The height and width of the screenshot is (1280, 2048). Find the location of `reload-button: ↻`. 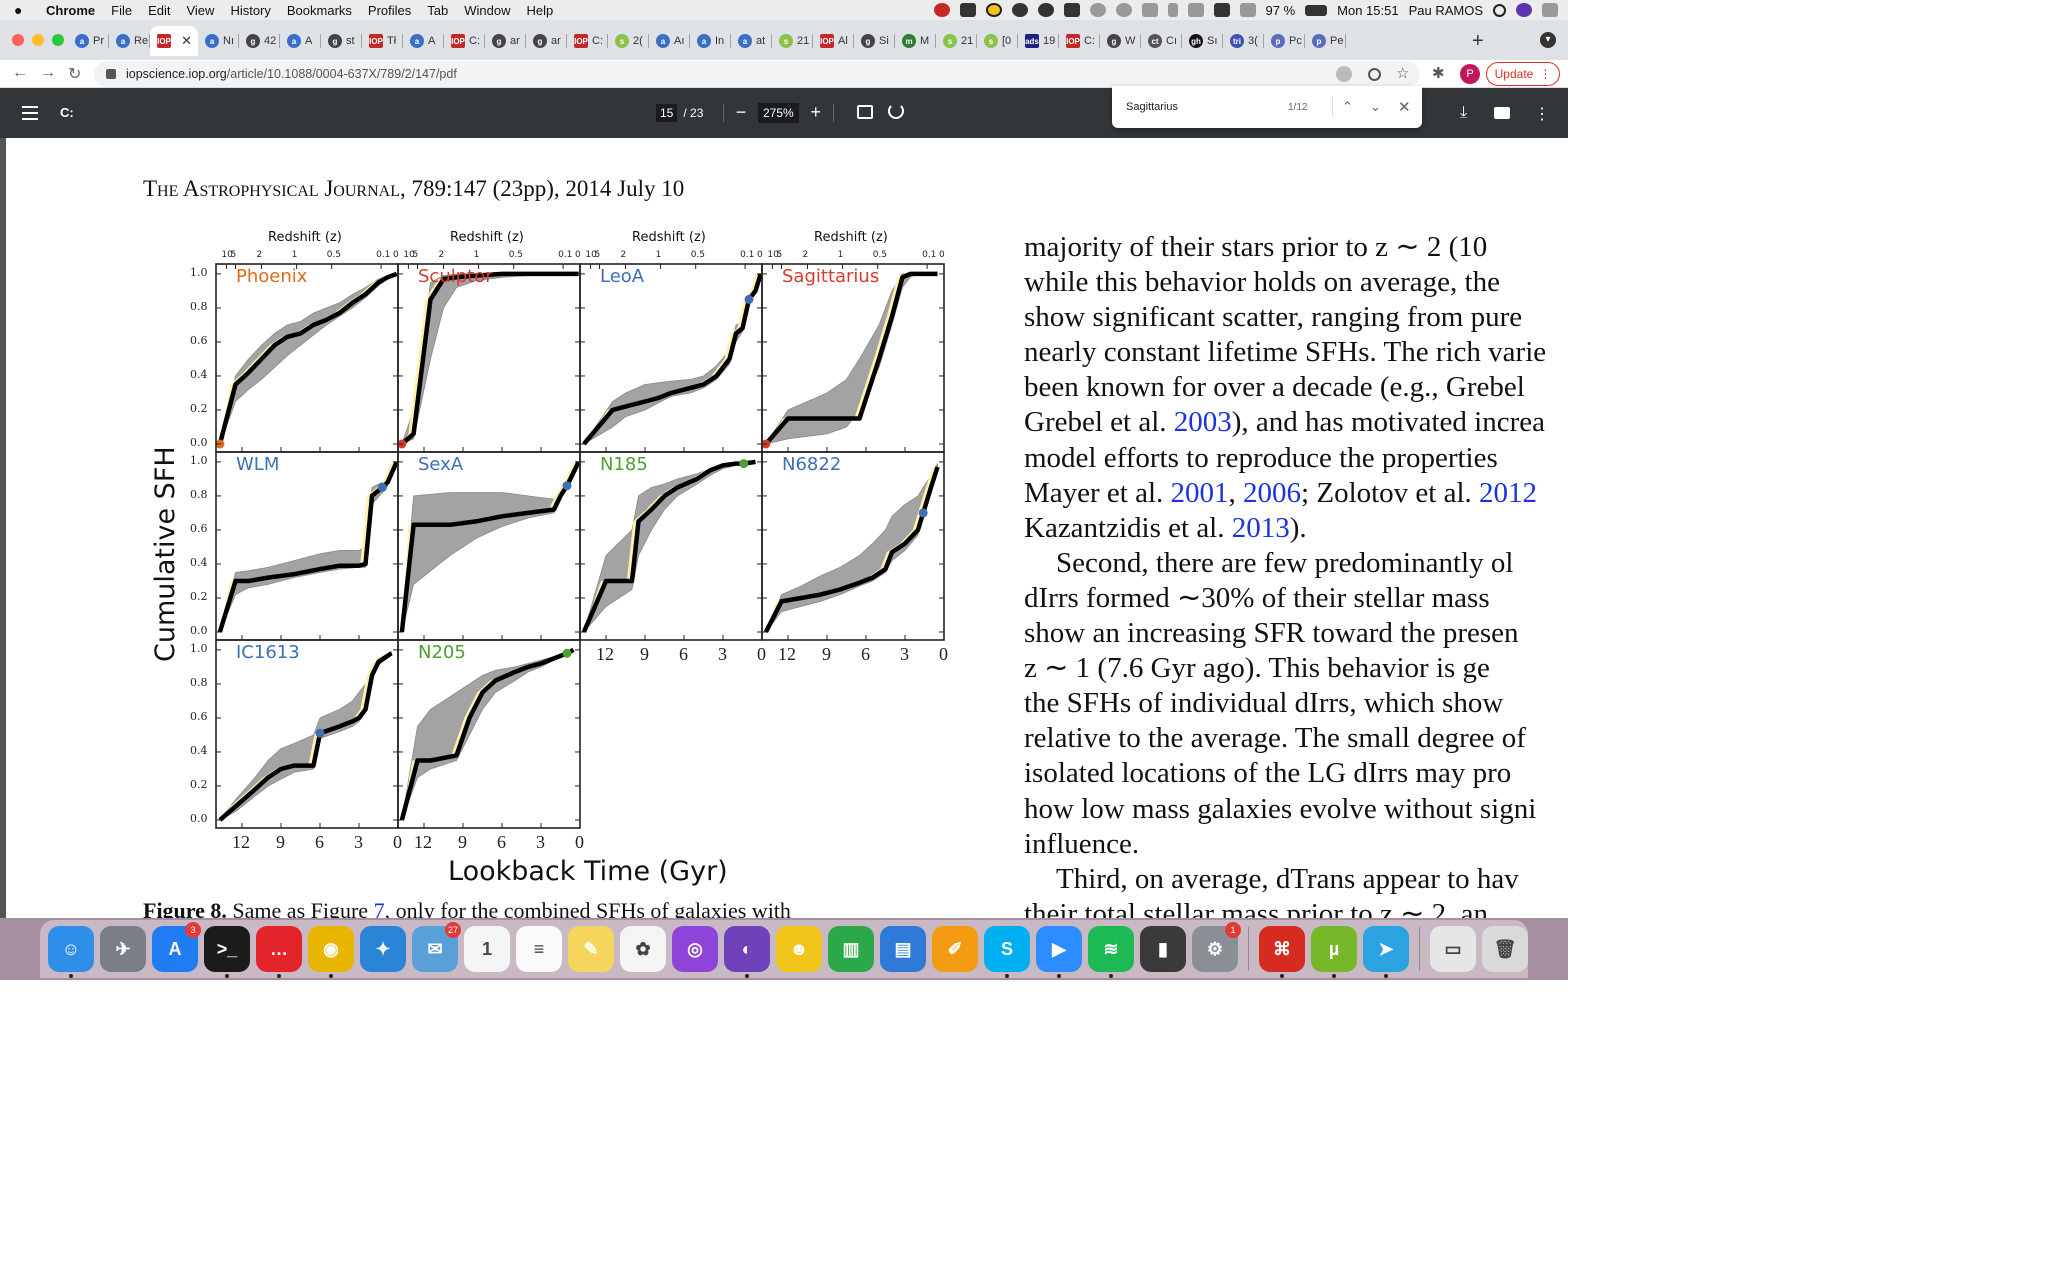

reload-button: ↻ is located at coordinates (75, 74).